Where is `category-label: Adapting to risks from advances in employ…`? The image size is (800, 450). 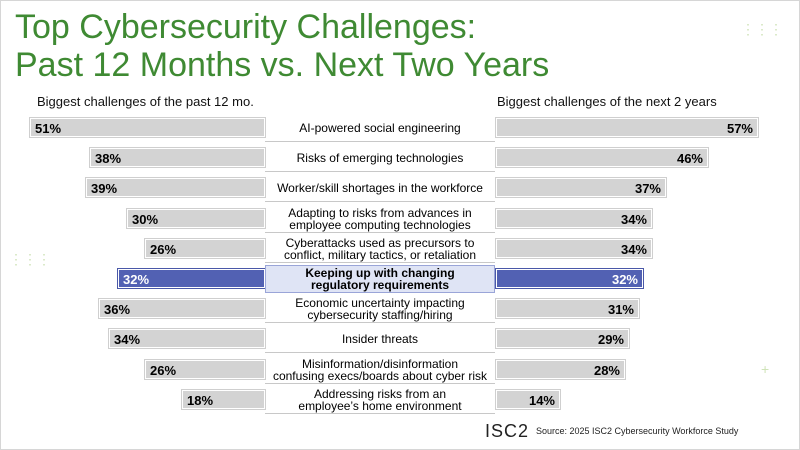
category-label: Adapting to risks from advances in employ… is located at coordinates (380, 219).